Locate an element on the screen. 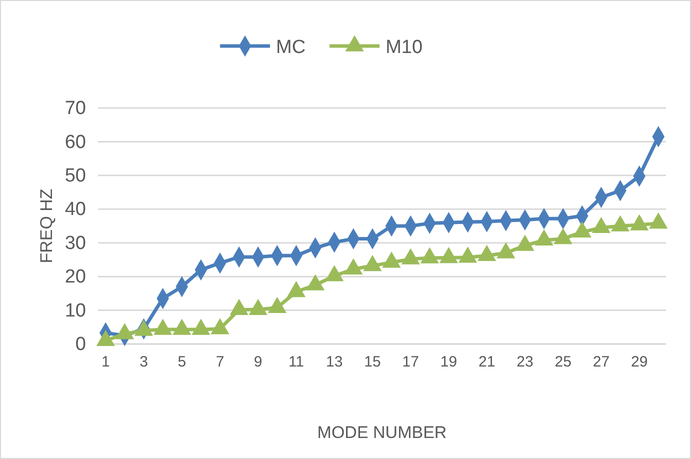  x-tick-label: 9 is located at coordinates (258, 362).